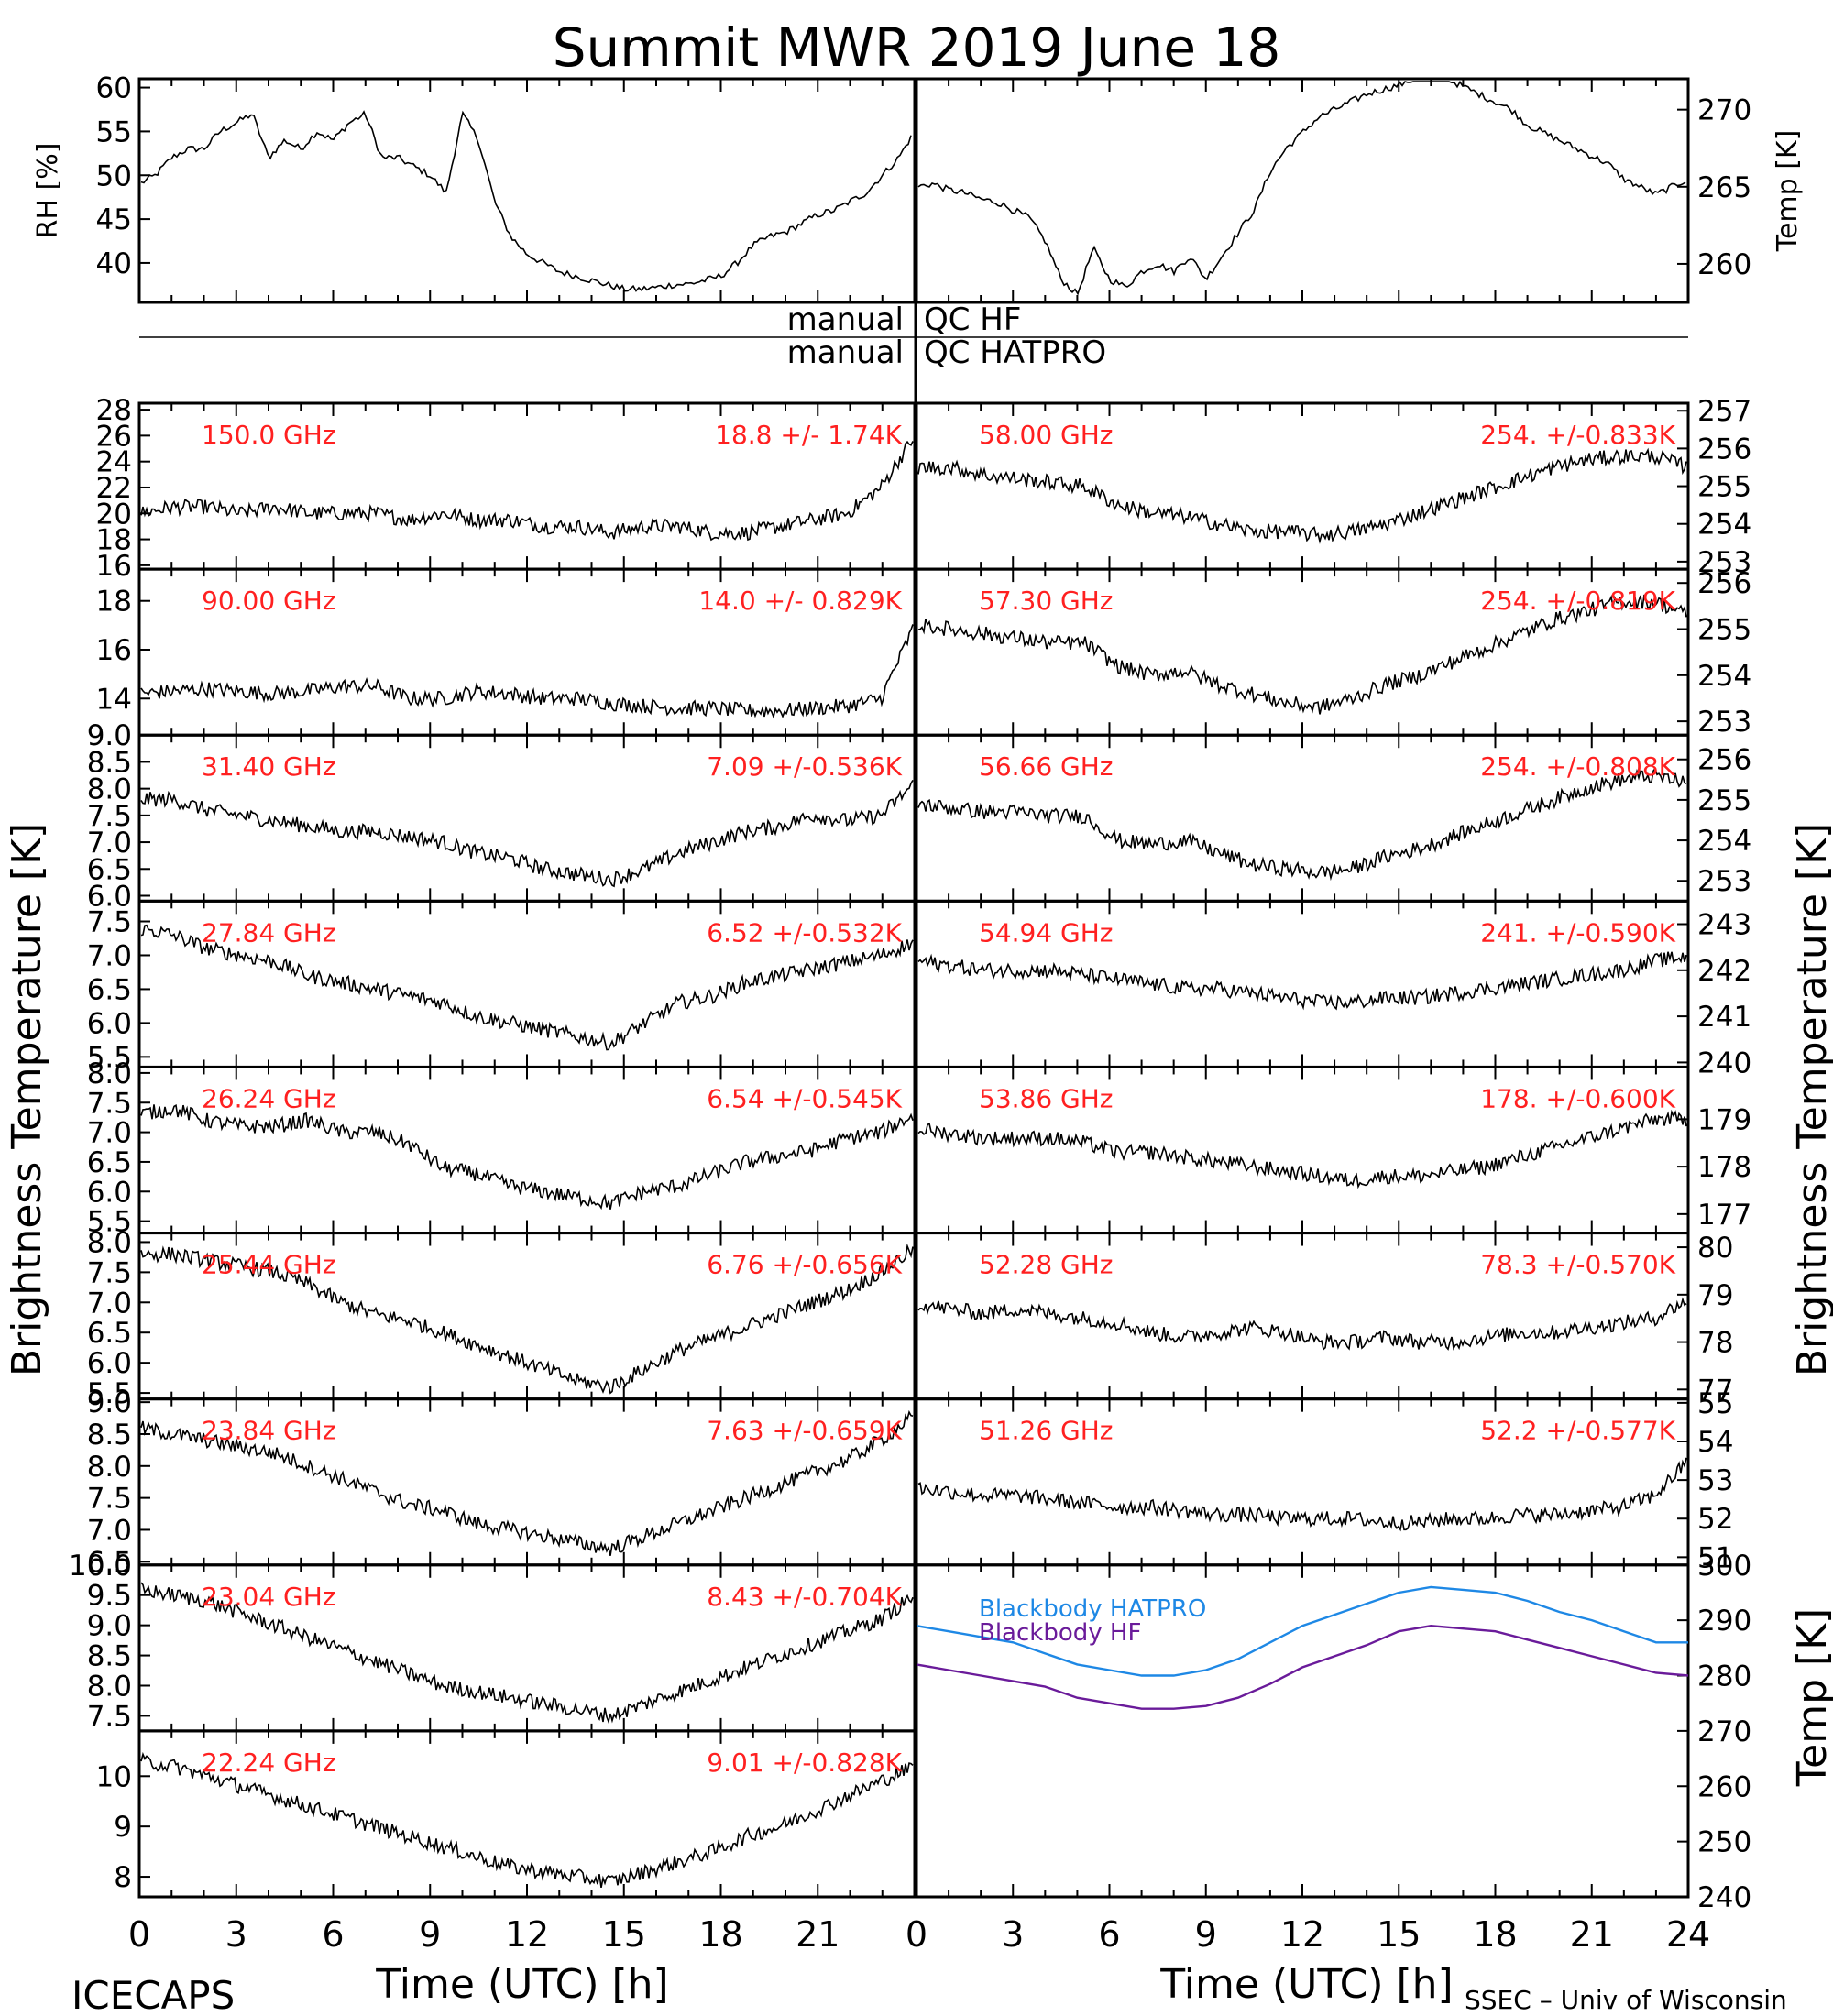 The width and height of the screenshot is (1833, 2016). Describe the element at coordinates (109, 1467) in the screenshot. I see `left-channel-6-ytick-label: 8.0` at that location.